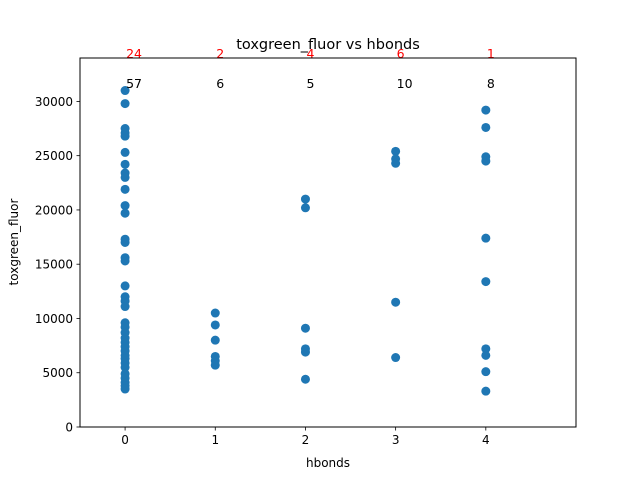 The width and height of the screenshot is (640, 480). I want to click on y-axis-label: toxgreen_fluor, so click(14, 242).